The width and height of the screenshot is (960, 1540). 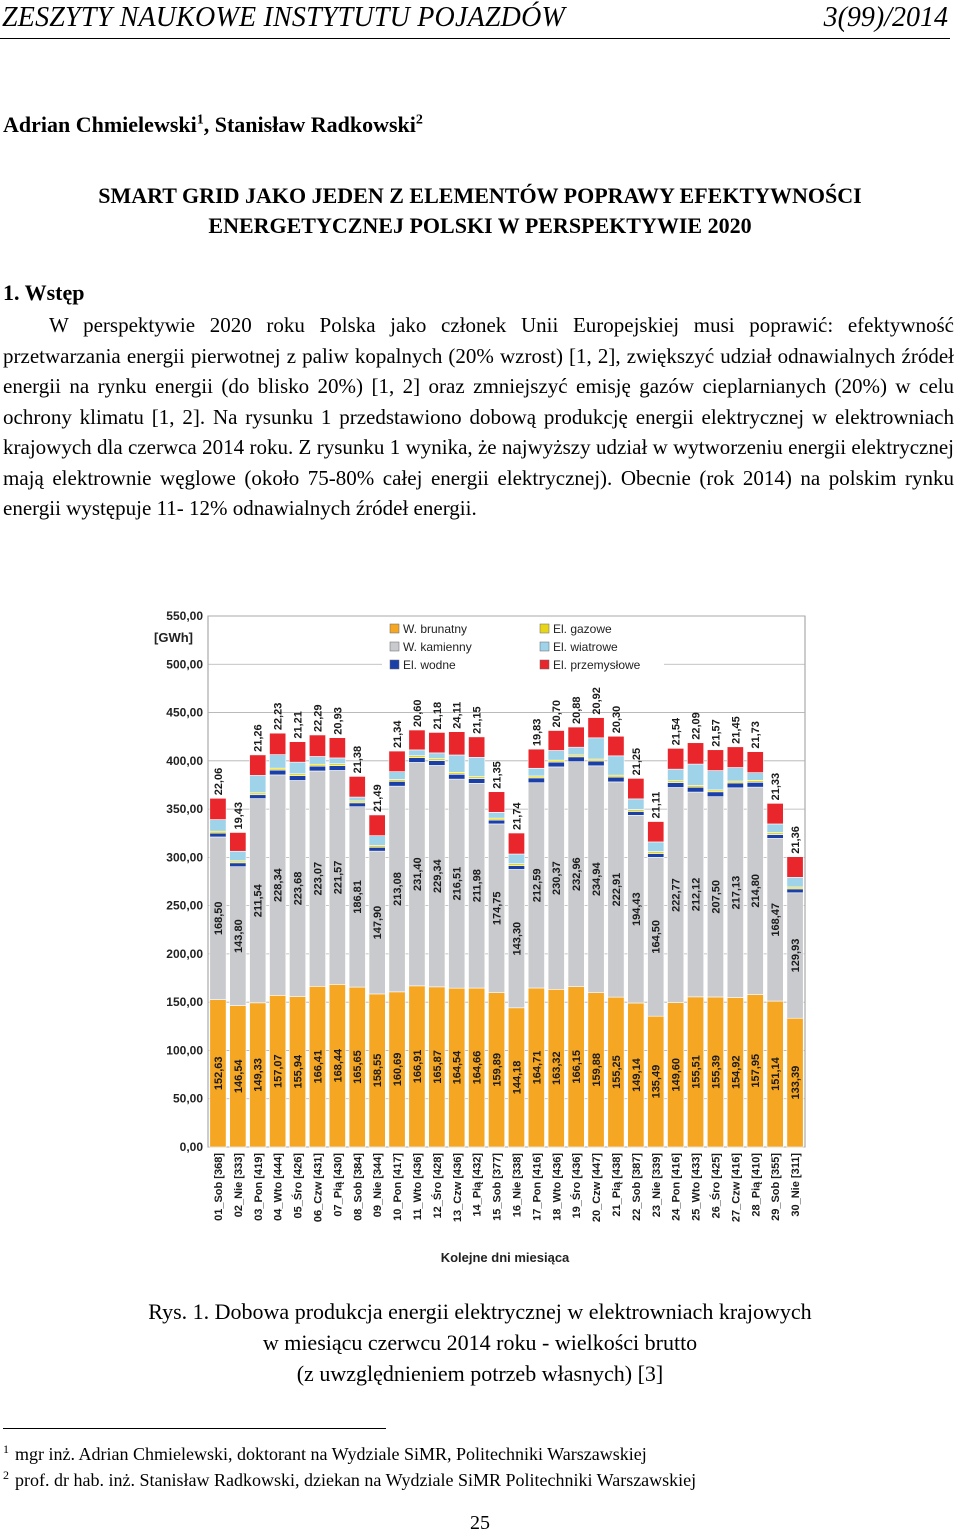 I want to click on data-label-przemyslowe: 21,73, so click(x=756, y=735).